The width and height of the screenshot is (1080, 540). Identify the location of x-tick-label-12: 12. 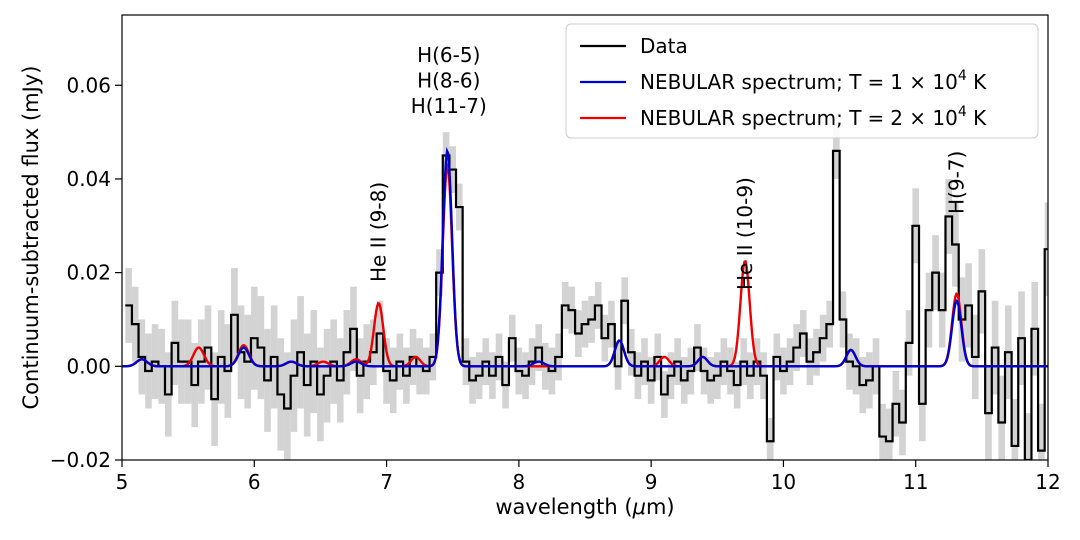
(1047, 482).